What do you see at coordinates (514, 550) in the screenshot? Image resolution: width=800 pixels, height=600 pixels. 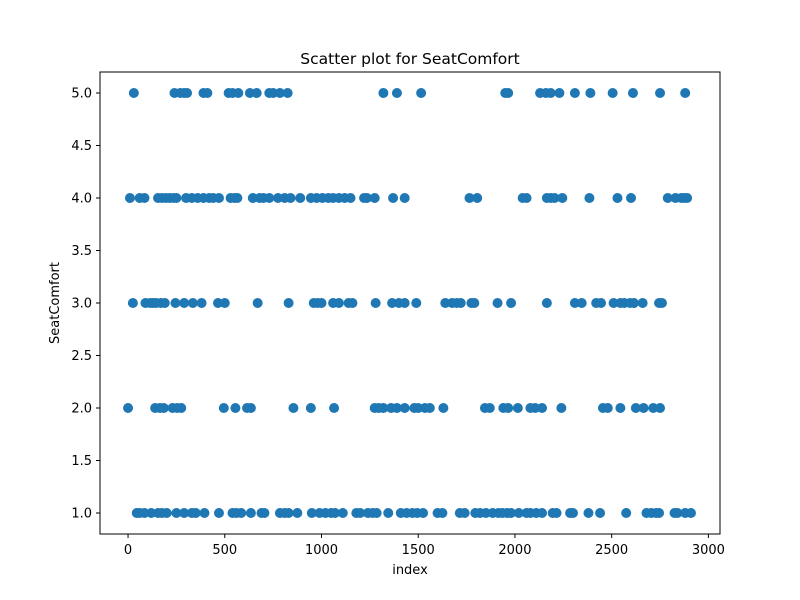 I see `x-tick-label: 2000` at bounding box center [514, 550].